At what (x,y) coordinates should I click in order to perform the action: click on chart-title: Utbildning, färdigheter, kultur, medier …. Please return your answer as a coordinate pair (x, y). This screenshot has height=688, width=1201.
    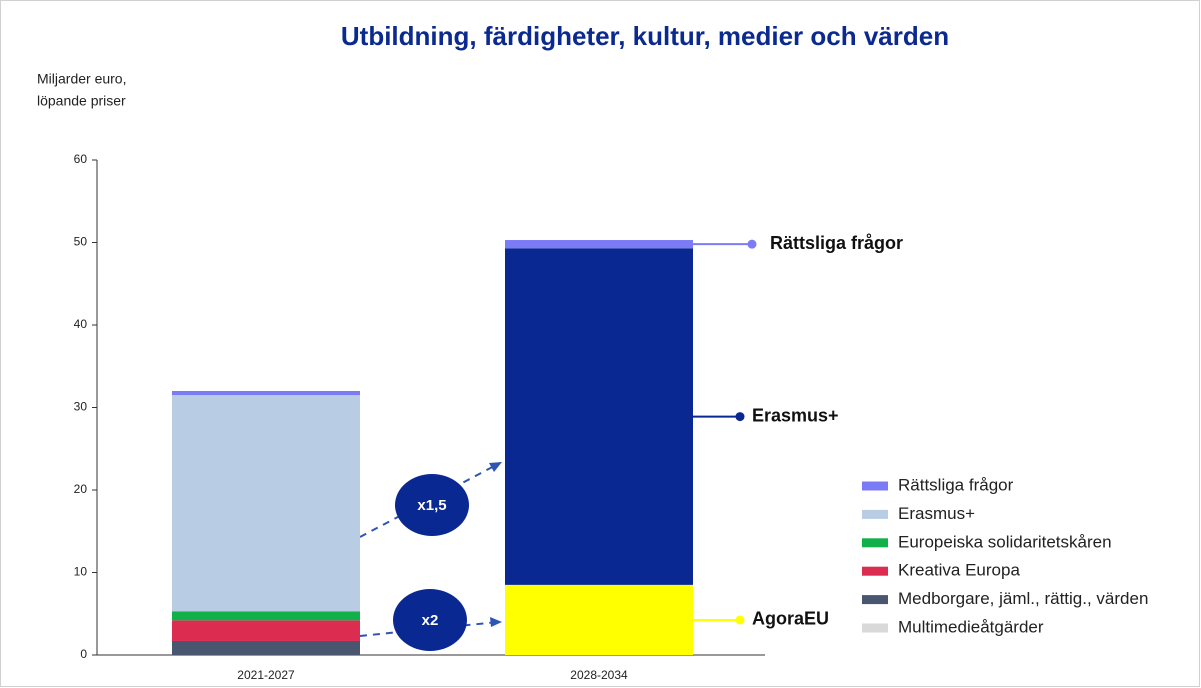
    Looking at the image, I should click on (645, 36).